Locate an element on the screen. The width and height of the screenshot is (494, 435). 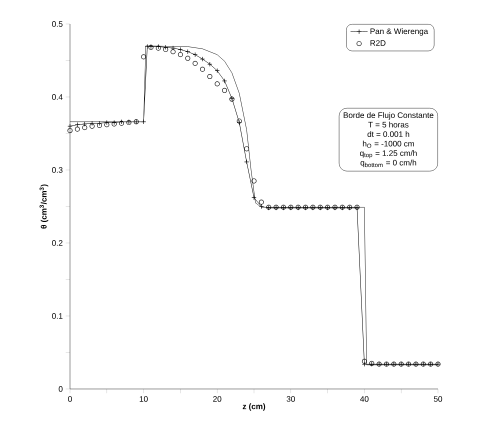
y-tick-label: 0.1 is located at coordinates (57, 316).